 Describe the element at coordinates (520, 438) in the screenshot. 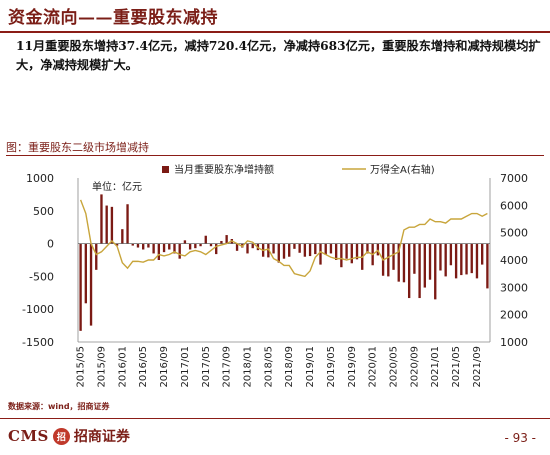

I see `page-number: - 93 -` at that location.